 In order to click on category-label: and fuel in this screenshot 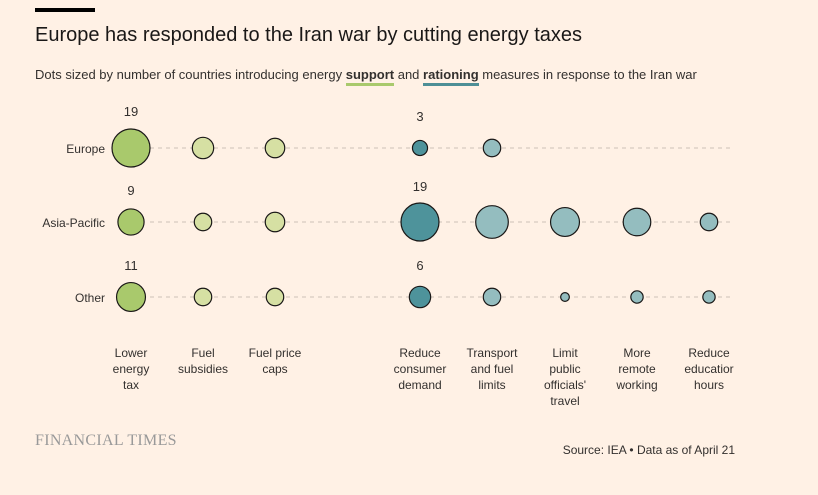, I will do `click(492, 369)`.